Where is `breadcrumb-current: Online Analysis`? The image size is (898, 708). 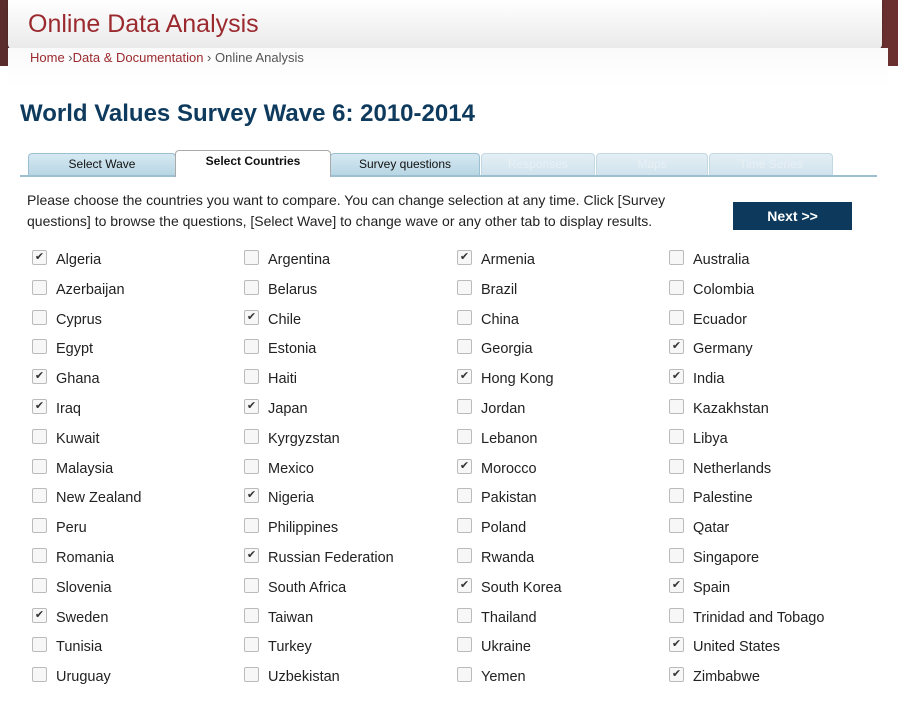 breadcrumb-current: Online Analysis is located at coordinates (259, 57).